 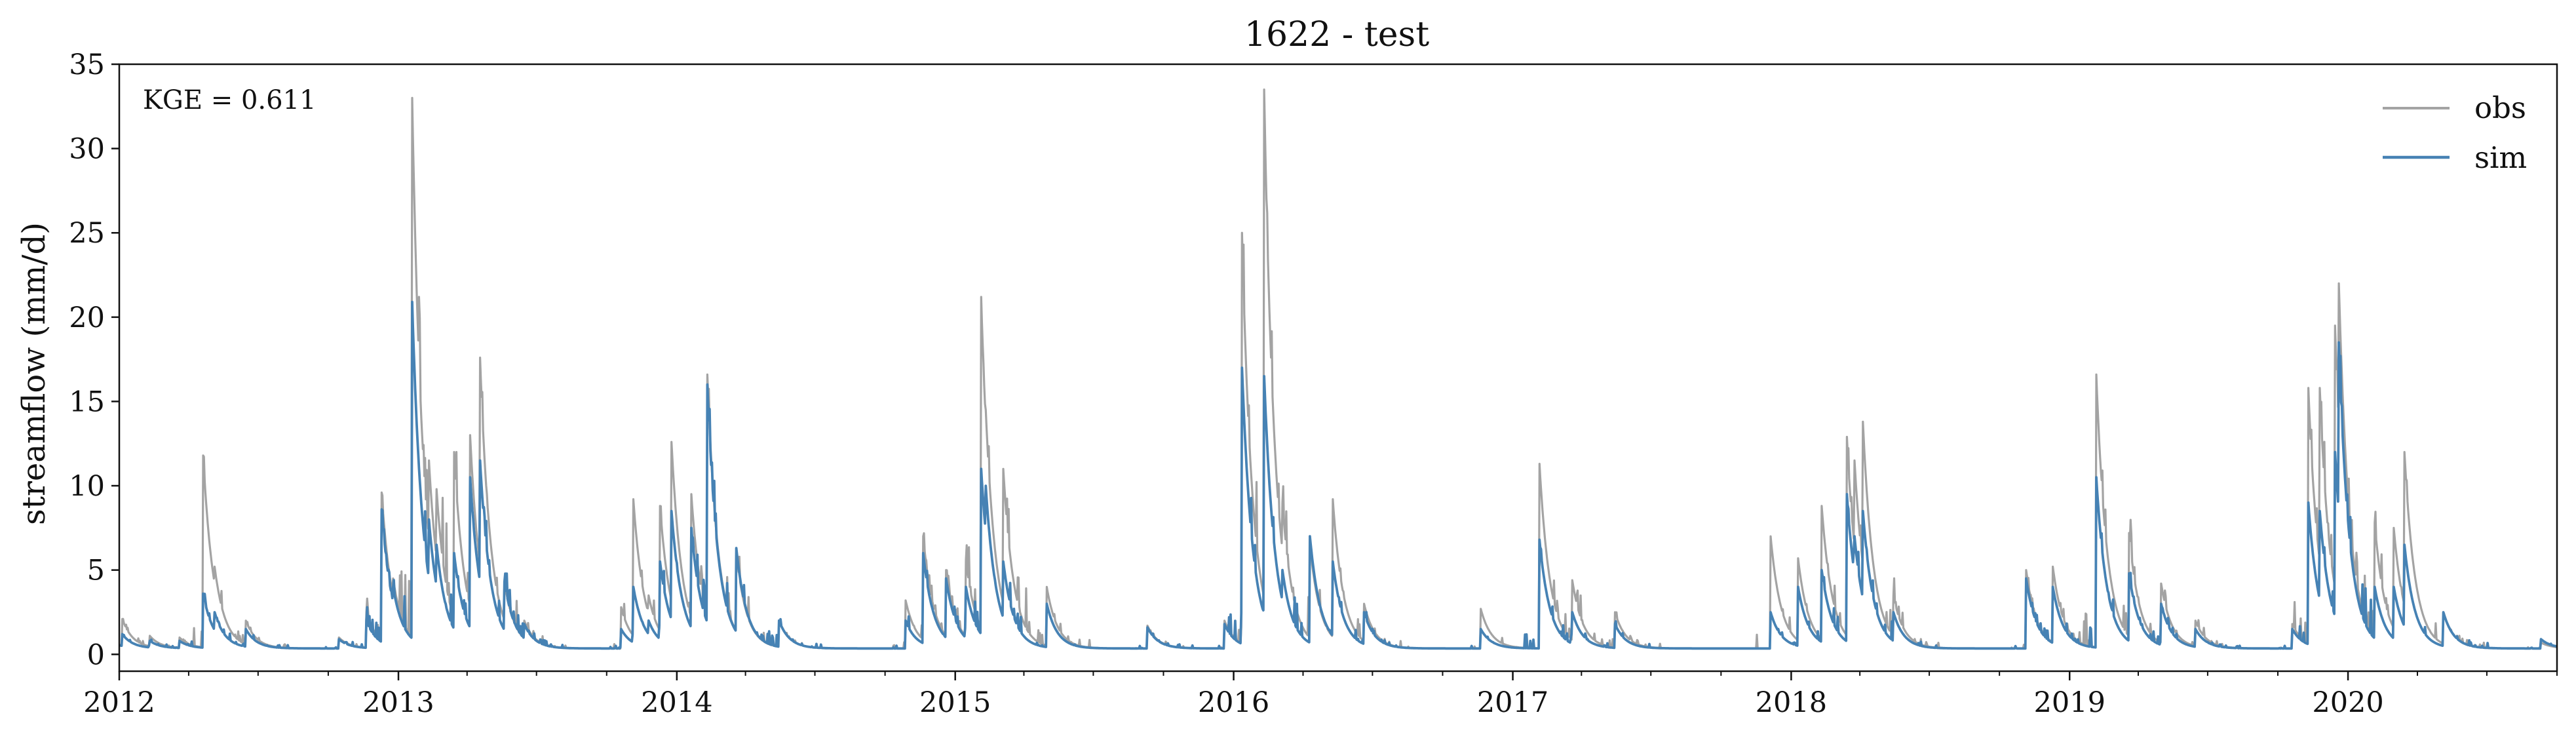 I want to click on y-tick-label: 35, so click(x=87, y=65).